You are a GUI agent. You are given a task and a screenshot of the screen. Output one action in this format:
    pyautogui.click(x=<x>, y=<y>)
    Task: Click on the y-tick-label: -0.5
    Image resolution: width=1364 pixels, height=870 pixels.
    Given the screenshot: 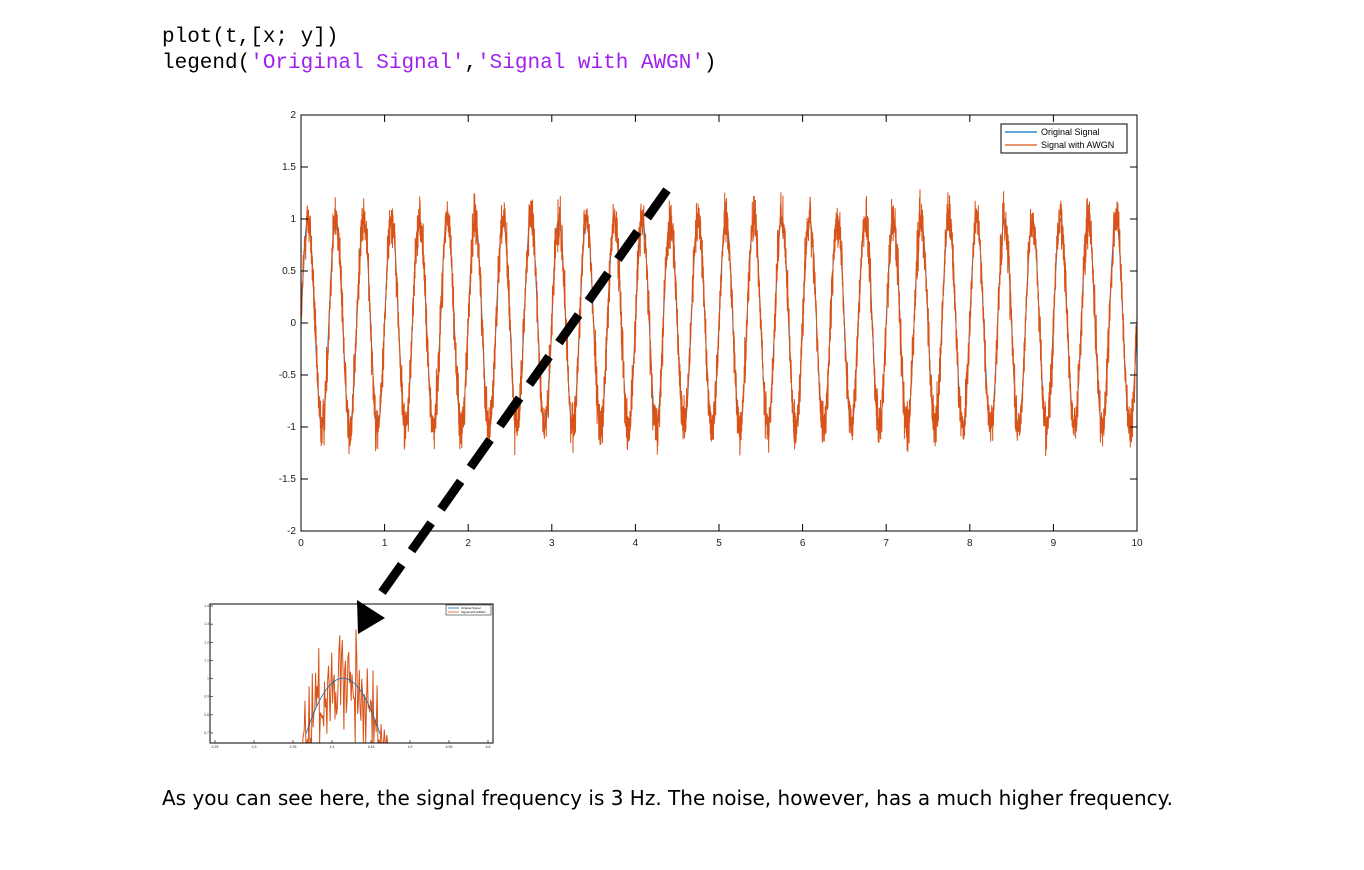 What is the action you would take?
    pyautogui.click(x=288, y=375)
    